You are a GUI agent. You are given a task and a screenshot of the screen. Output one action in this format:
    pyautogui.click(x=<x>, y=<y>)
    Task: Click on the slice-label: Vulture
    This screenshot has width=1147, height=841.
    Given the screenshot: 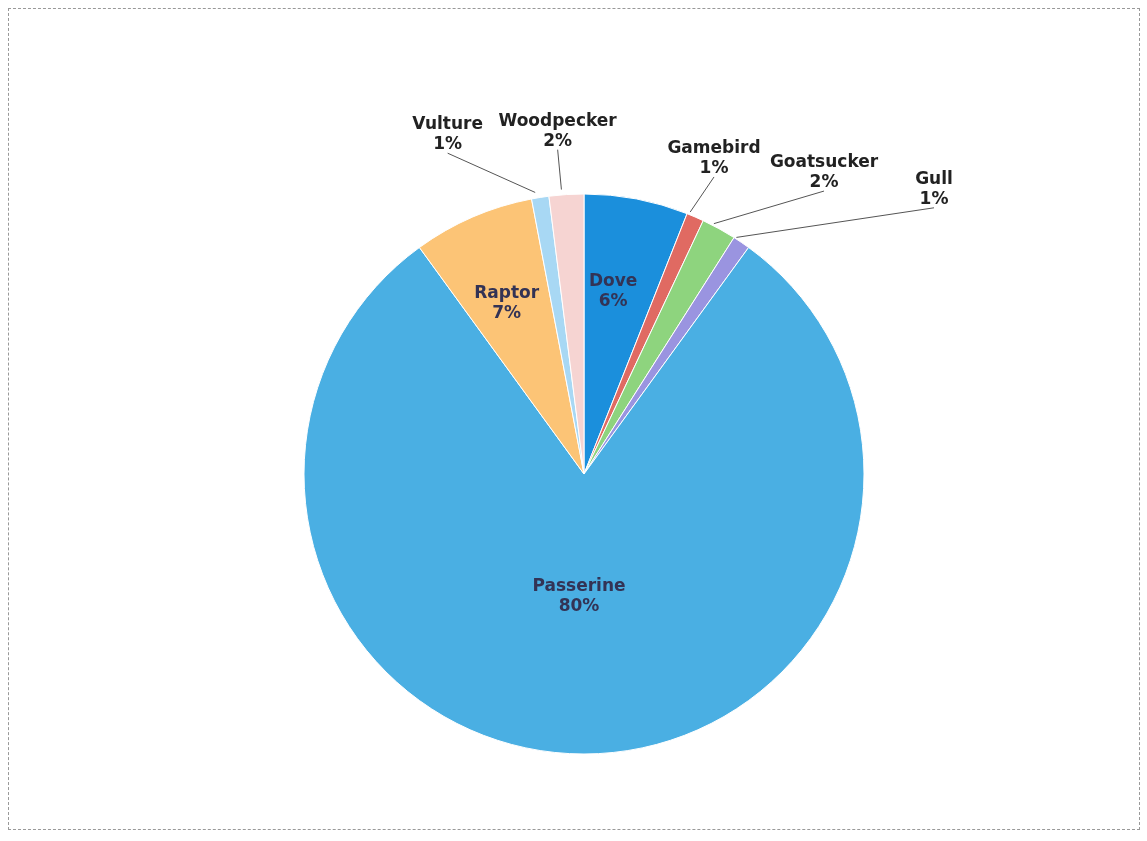 What is the action you would take?
    pyautogui.click(x=447, y=123)
    